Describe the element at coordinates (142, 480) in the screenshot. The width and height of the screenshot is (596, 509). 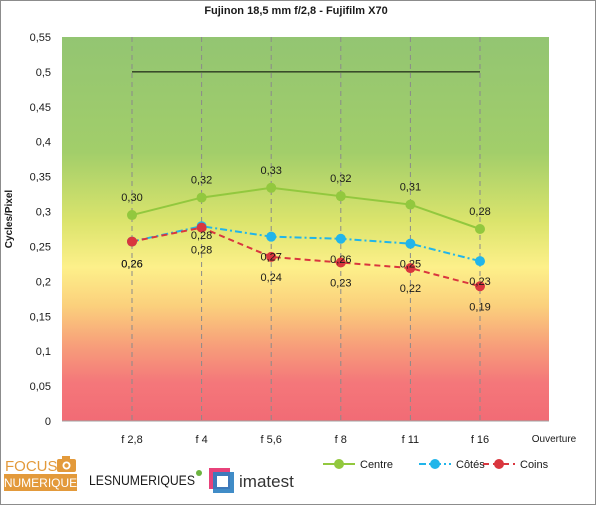
I see `lesnumeriques-logo-text: LESNUMERIQUES` at that location.